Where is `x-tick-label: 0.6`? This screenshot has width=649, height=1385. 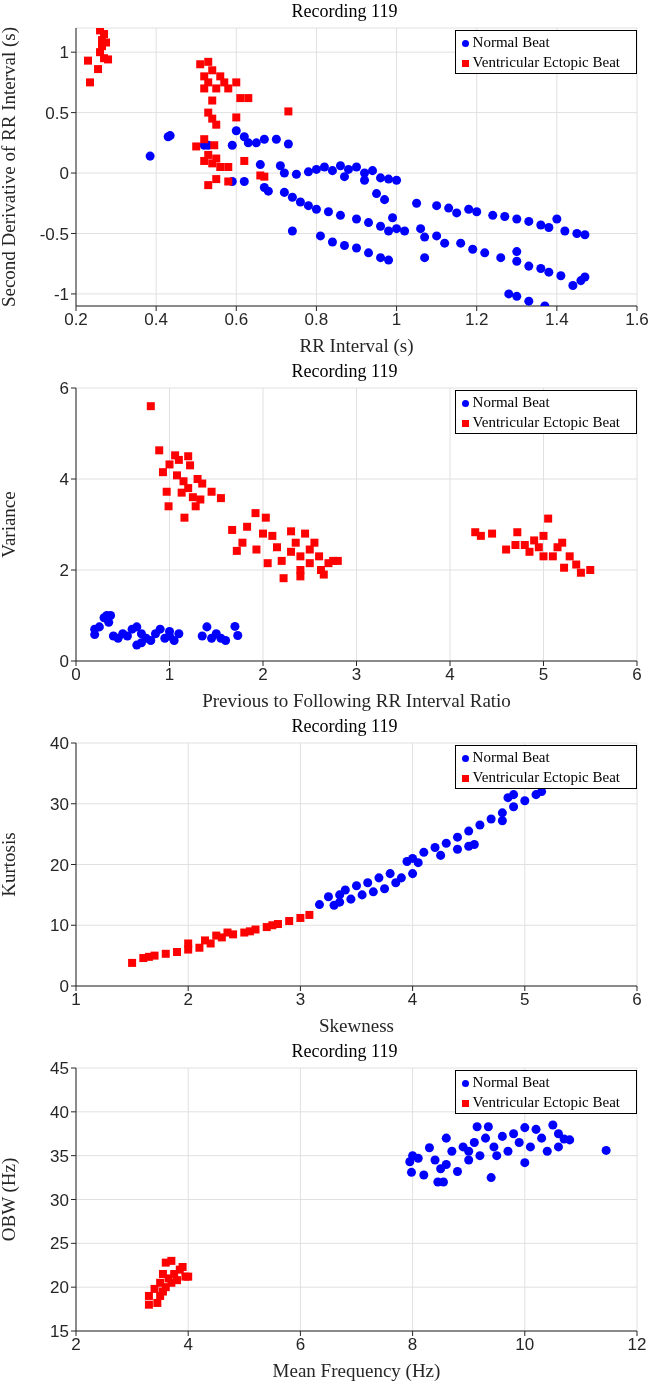
x-tick-label: 0.6 is located at coordinates (236, 320).